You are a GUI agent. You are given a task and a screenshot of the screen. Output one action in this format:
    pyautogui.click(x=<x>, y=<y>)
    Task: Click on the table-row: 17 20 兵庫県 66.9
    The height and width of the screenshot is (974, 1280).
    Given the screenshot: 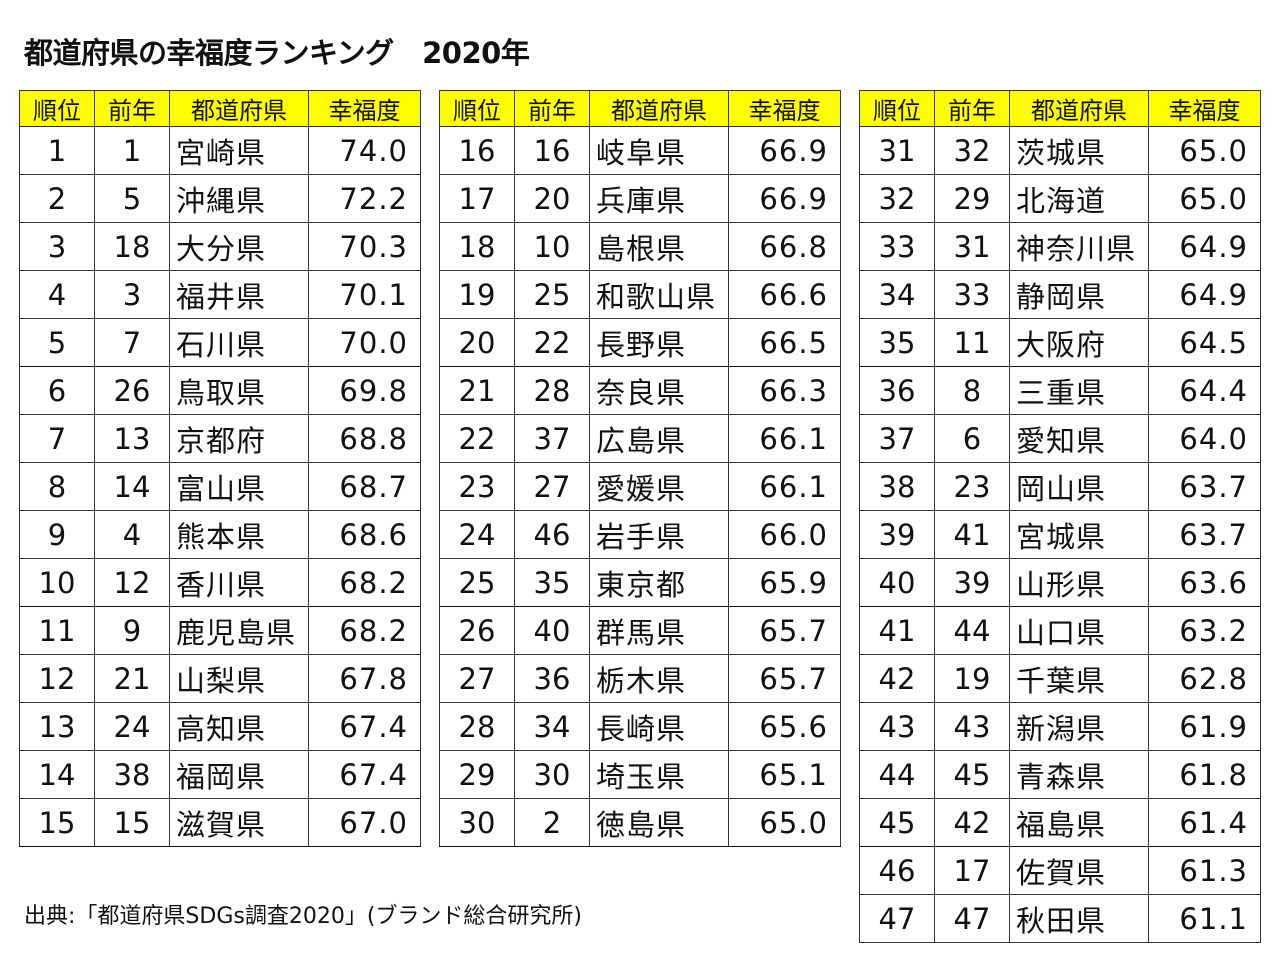 What is the action you would take?
    pyautogui.click(x=640, y=198)
    